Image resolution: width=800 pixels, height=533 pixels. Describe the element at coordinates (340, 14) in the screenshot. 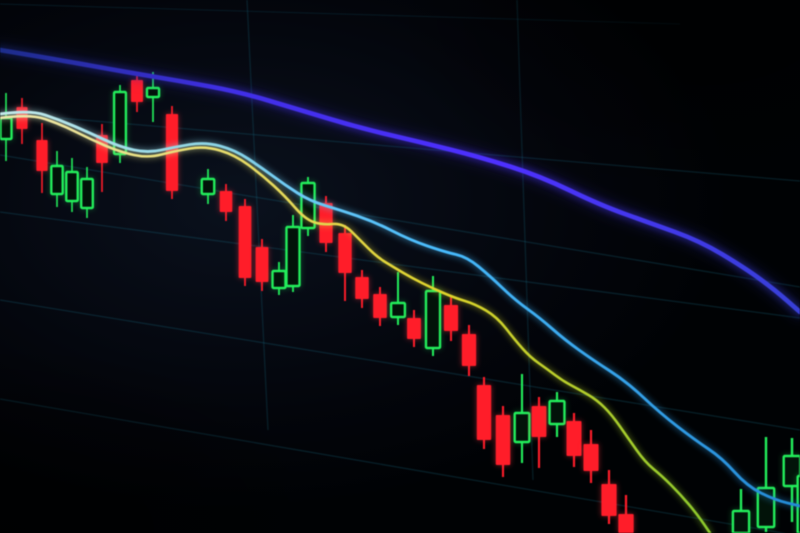

I see `h-gridline` at that location.